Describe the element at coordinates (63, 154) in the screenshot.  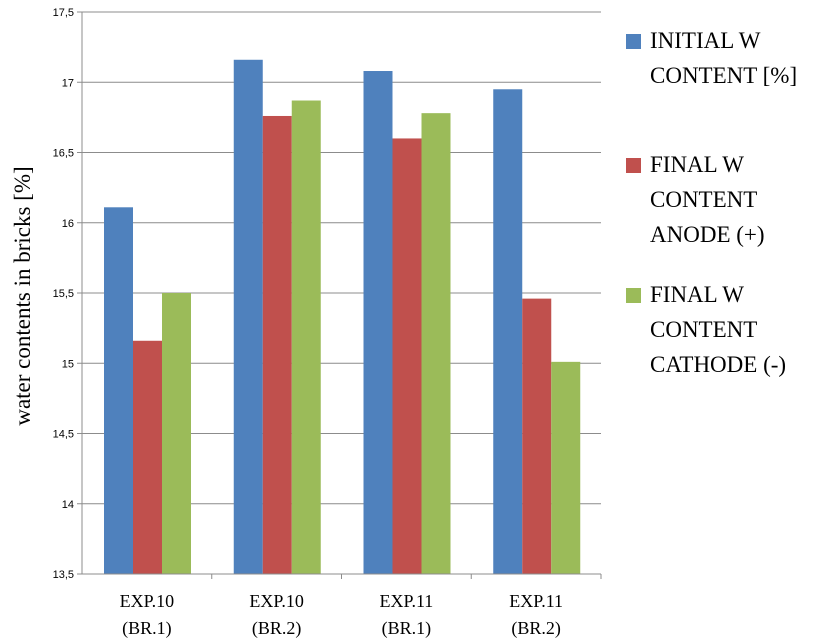
I see `y-tick-label: 16,5` at that location.